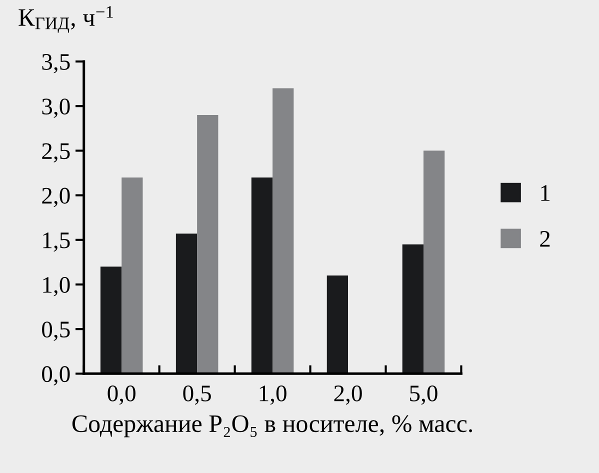  I want to click on x-tick-label: 5,0, so click(424, 395).